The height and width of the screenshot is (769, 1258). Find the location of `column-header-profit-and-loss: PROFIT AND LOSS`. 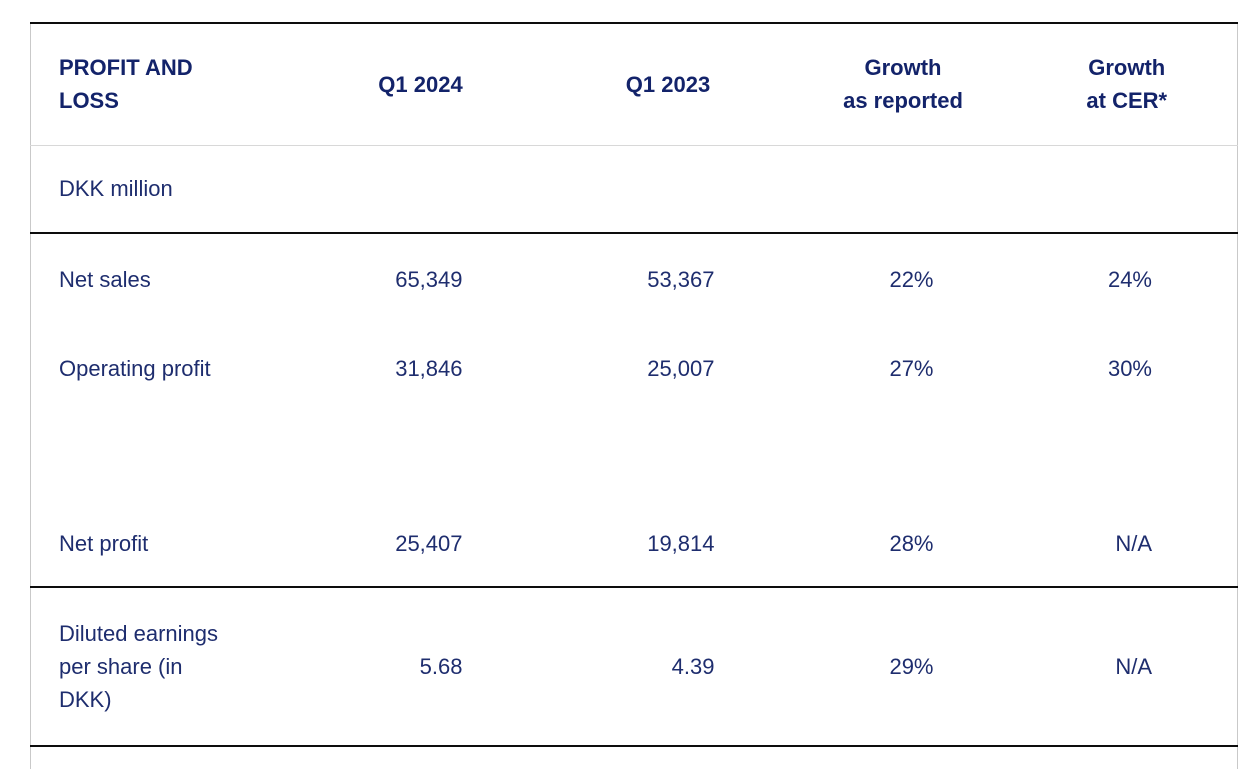

column-header-profit-and-loss: PROFIT AND LOSS is located at coordinates (126, 84).